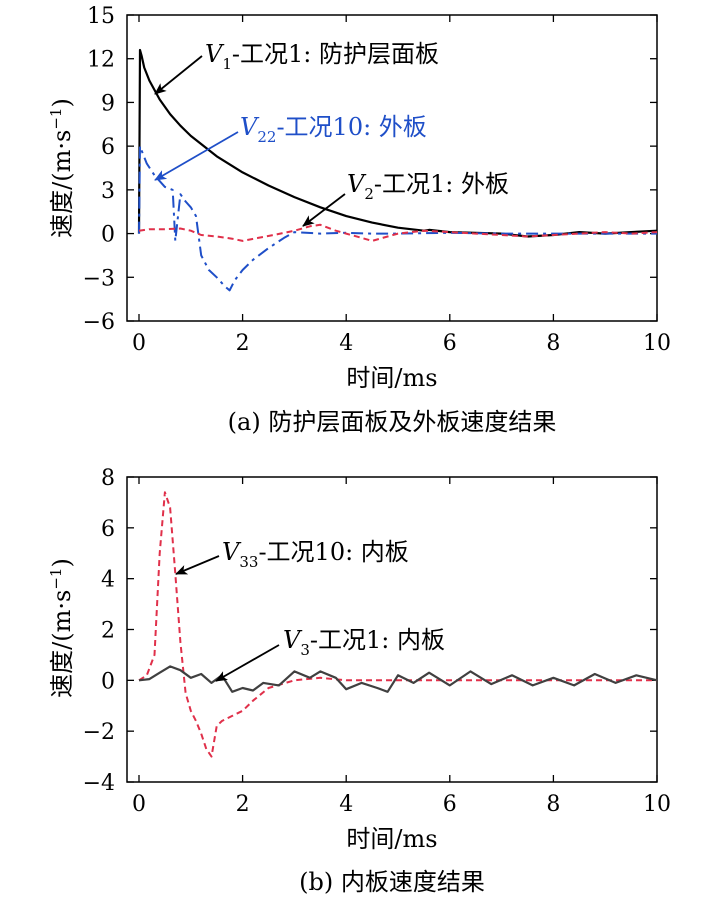  What do you see at coordinates (346, 343) in the screenshot?
I see `chart-a-xtick-label: 4` at bounding box center [346, 343].